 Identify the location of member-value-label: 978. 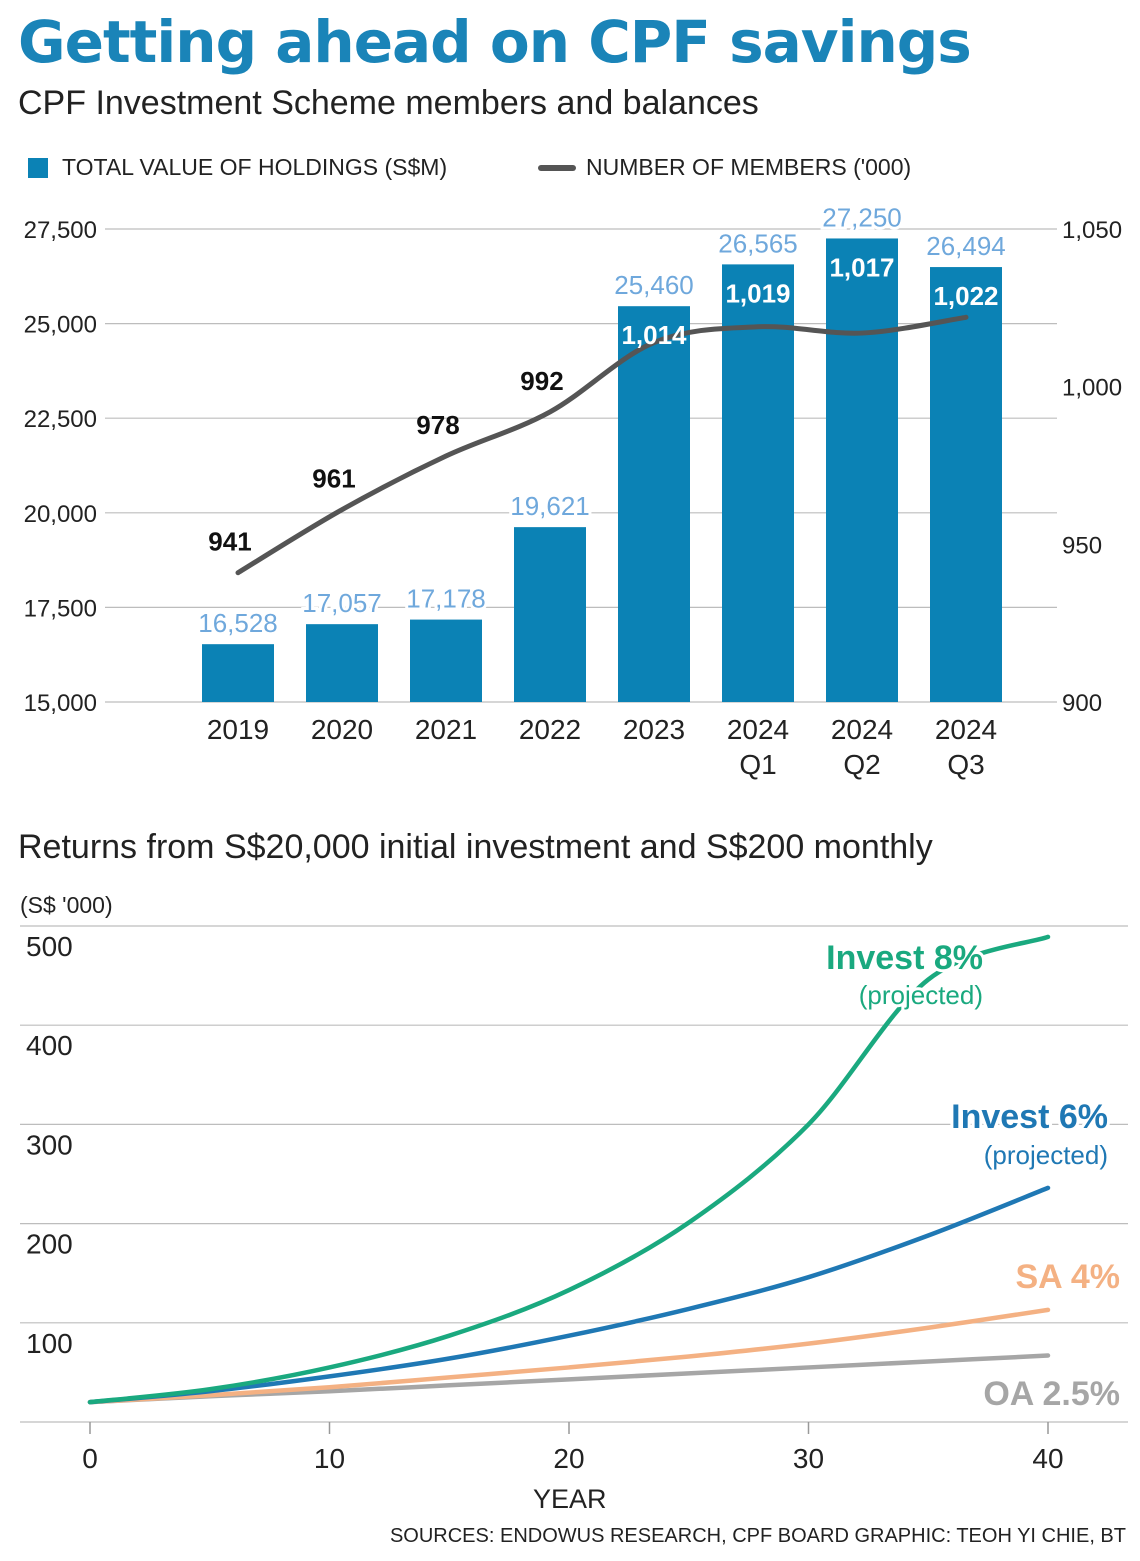
(437, 425).